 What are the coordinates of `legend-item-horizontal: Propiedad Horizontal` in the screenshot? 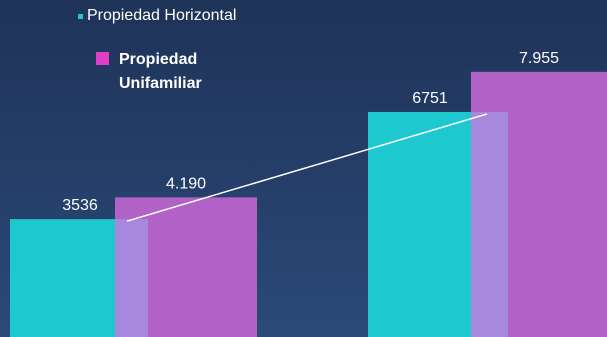 It's located at (157, 16).